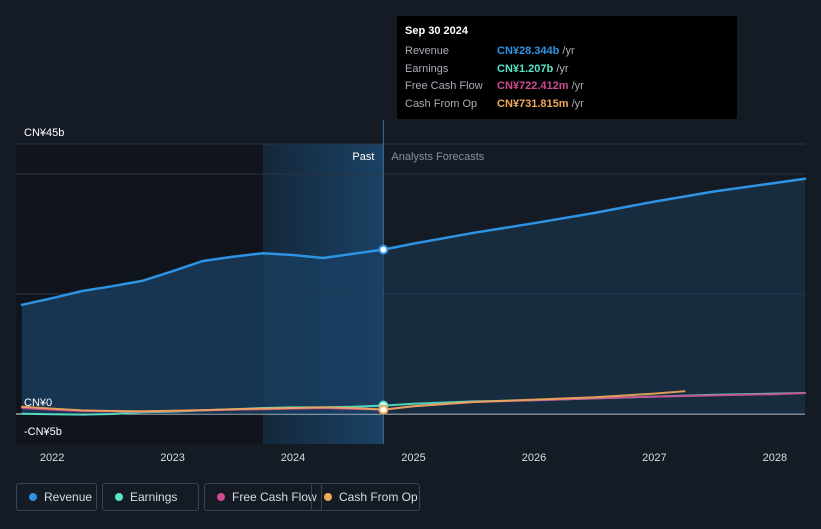 The image size is (821, 529). Describe the element at coordinates (52, 458) in the screenshot. I see `x-tick-label: 2022` at that location.